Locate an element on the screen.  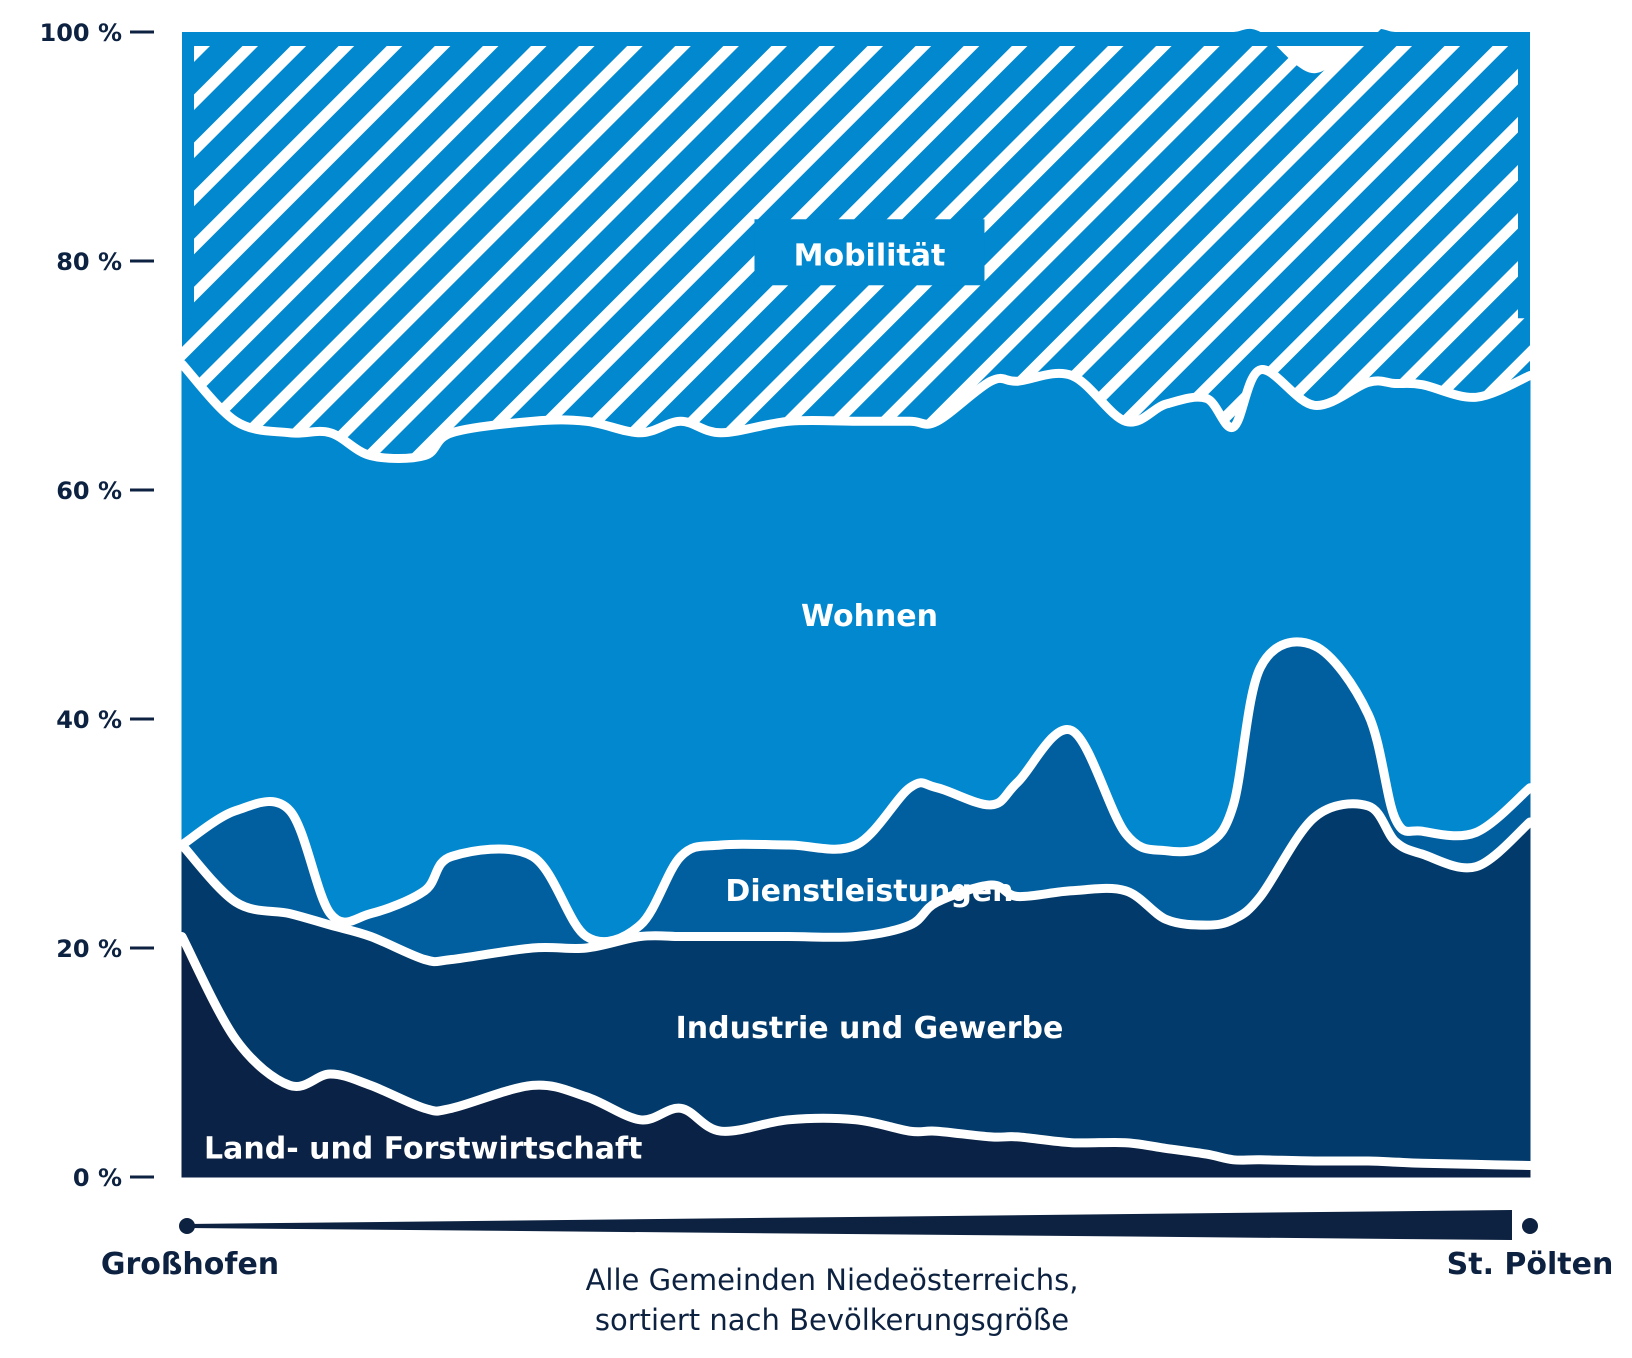
mobility-right-border is located at coordinates (1524, 175).